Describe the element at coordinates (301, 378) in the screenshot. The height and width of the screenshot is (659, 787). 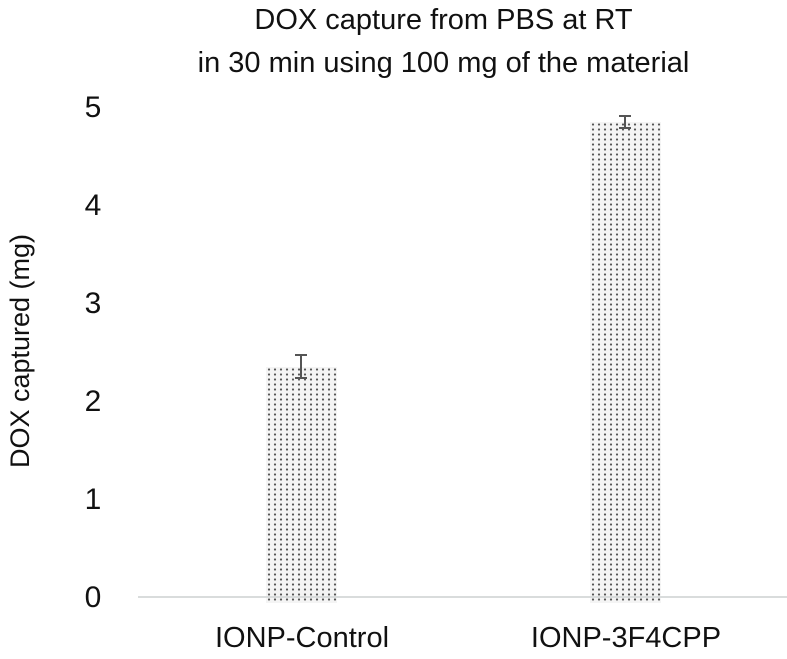
I see `error-cap-bottom-ionp-control` at that location.